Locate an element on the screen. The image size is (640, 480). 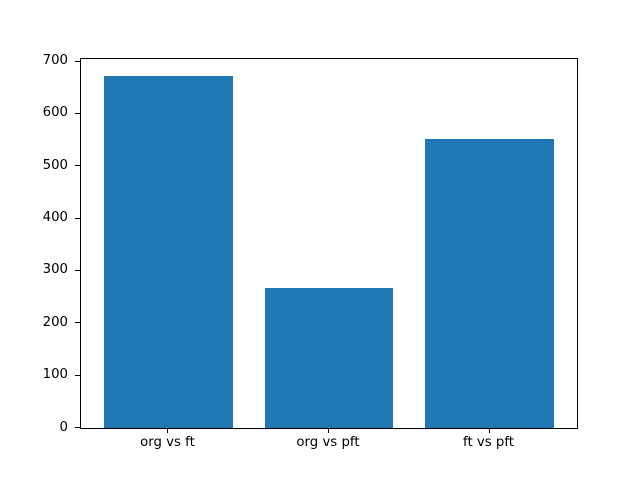
bar-org-vs-pft is located at coordinates (329, 358).